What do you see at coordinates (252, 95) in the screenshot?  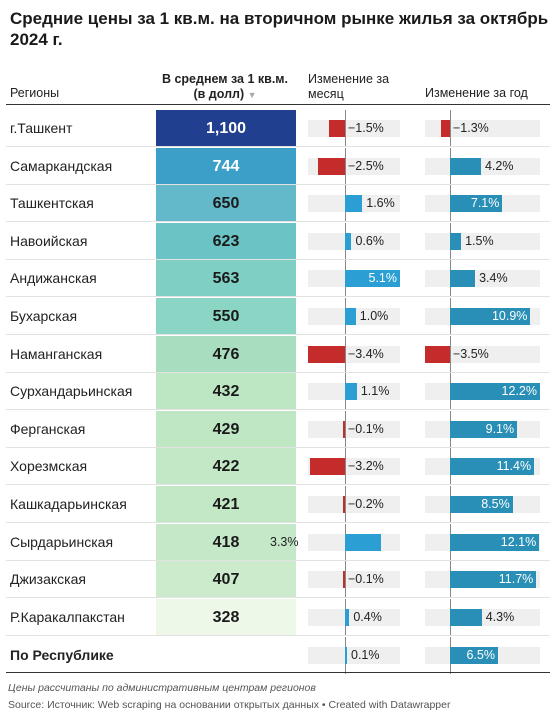 I see `sort-arrow-icon: ▼` at bounding box center [252, 95].